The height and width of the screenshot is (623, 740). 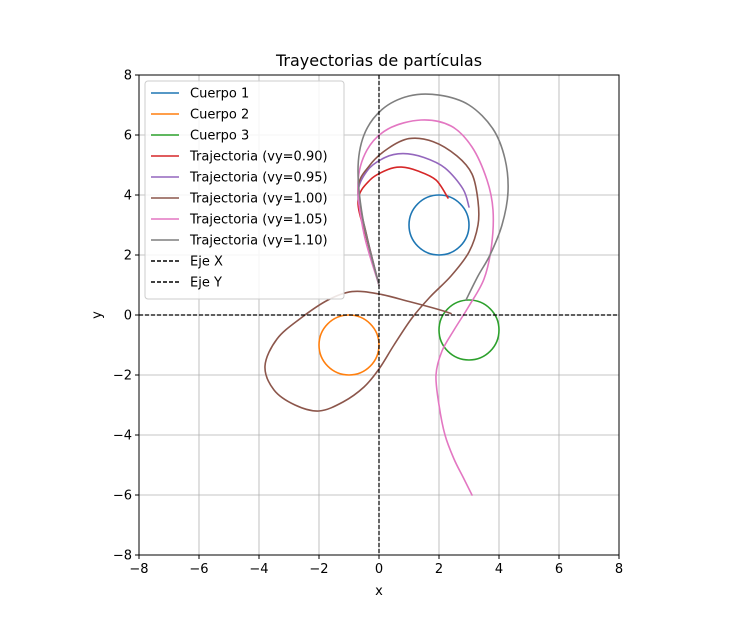 I want to click on chart-title: Trayectorias de partículas, so click(x=378, y=60).